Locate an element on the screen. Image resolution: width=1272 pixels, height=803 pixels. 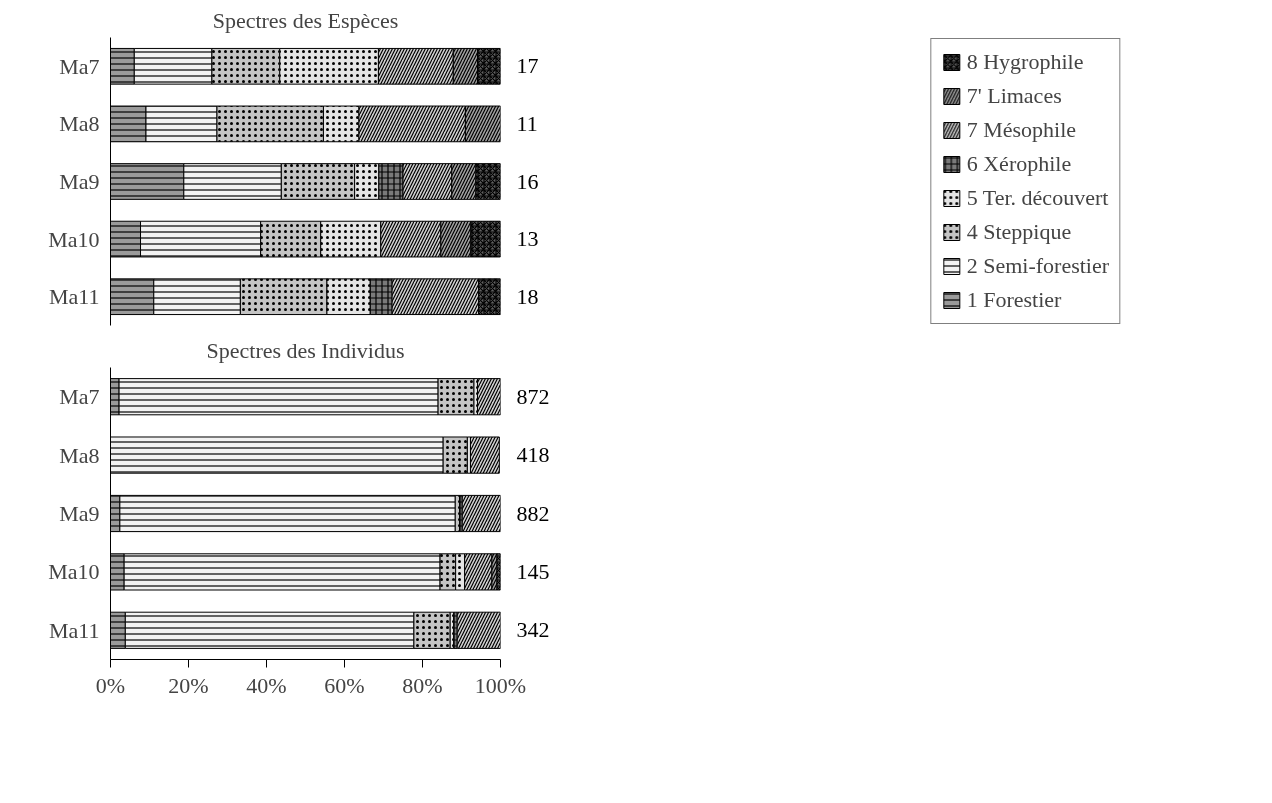
legend-label: 1 Forestier is located at coordinates (1014, 300).